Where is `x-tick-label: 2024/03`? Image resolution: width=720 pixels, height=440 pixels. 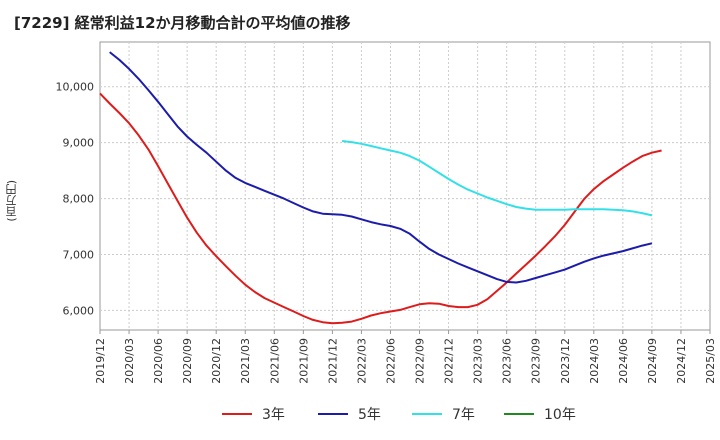 x-tick-label: 2024/03 is located at coordinates (594, 361).